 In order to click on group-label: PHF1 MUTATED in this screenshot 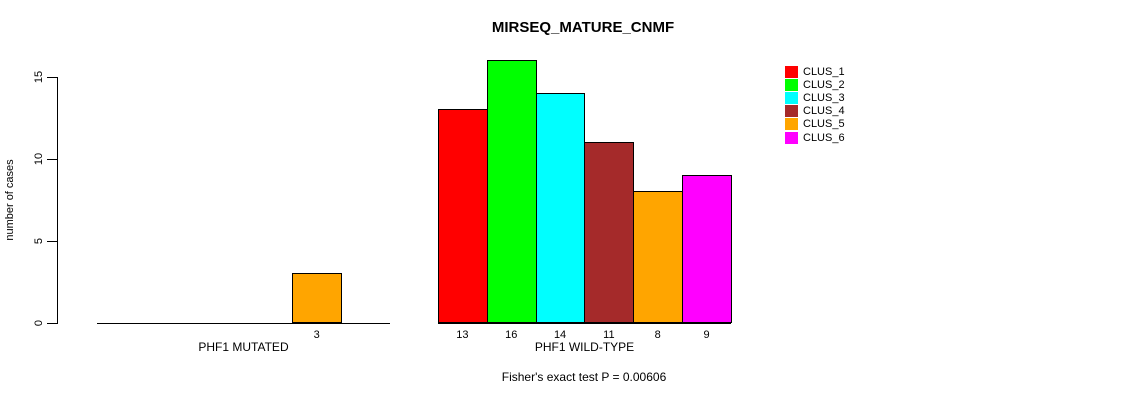, I will do `click(243, 347)`.